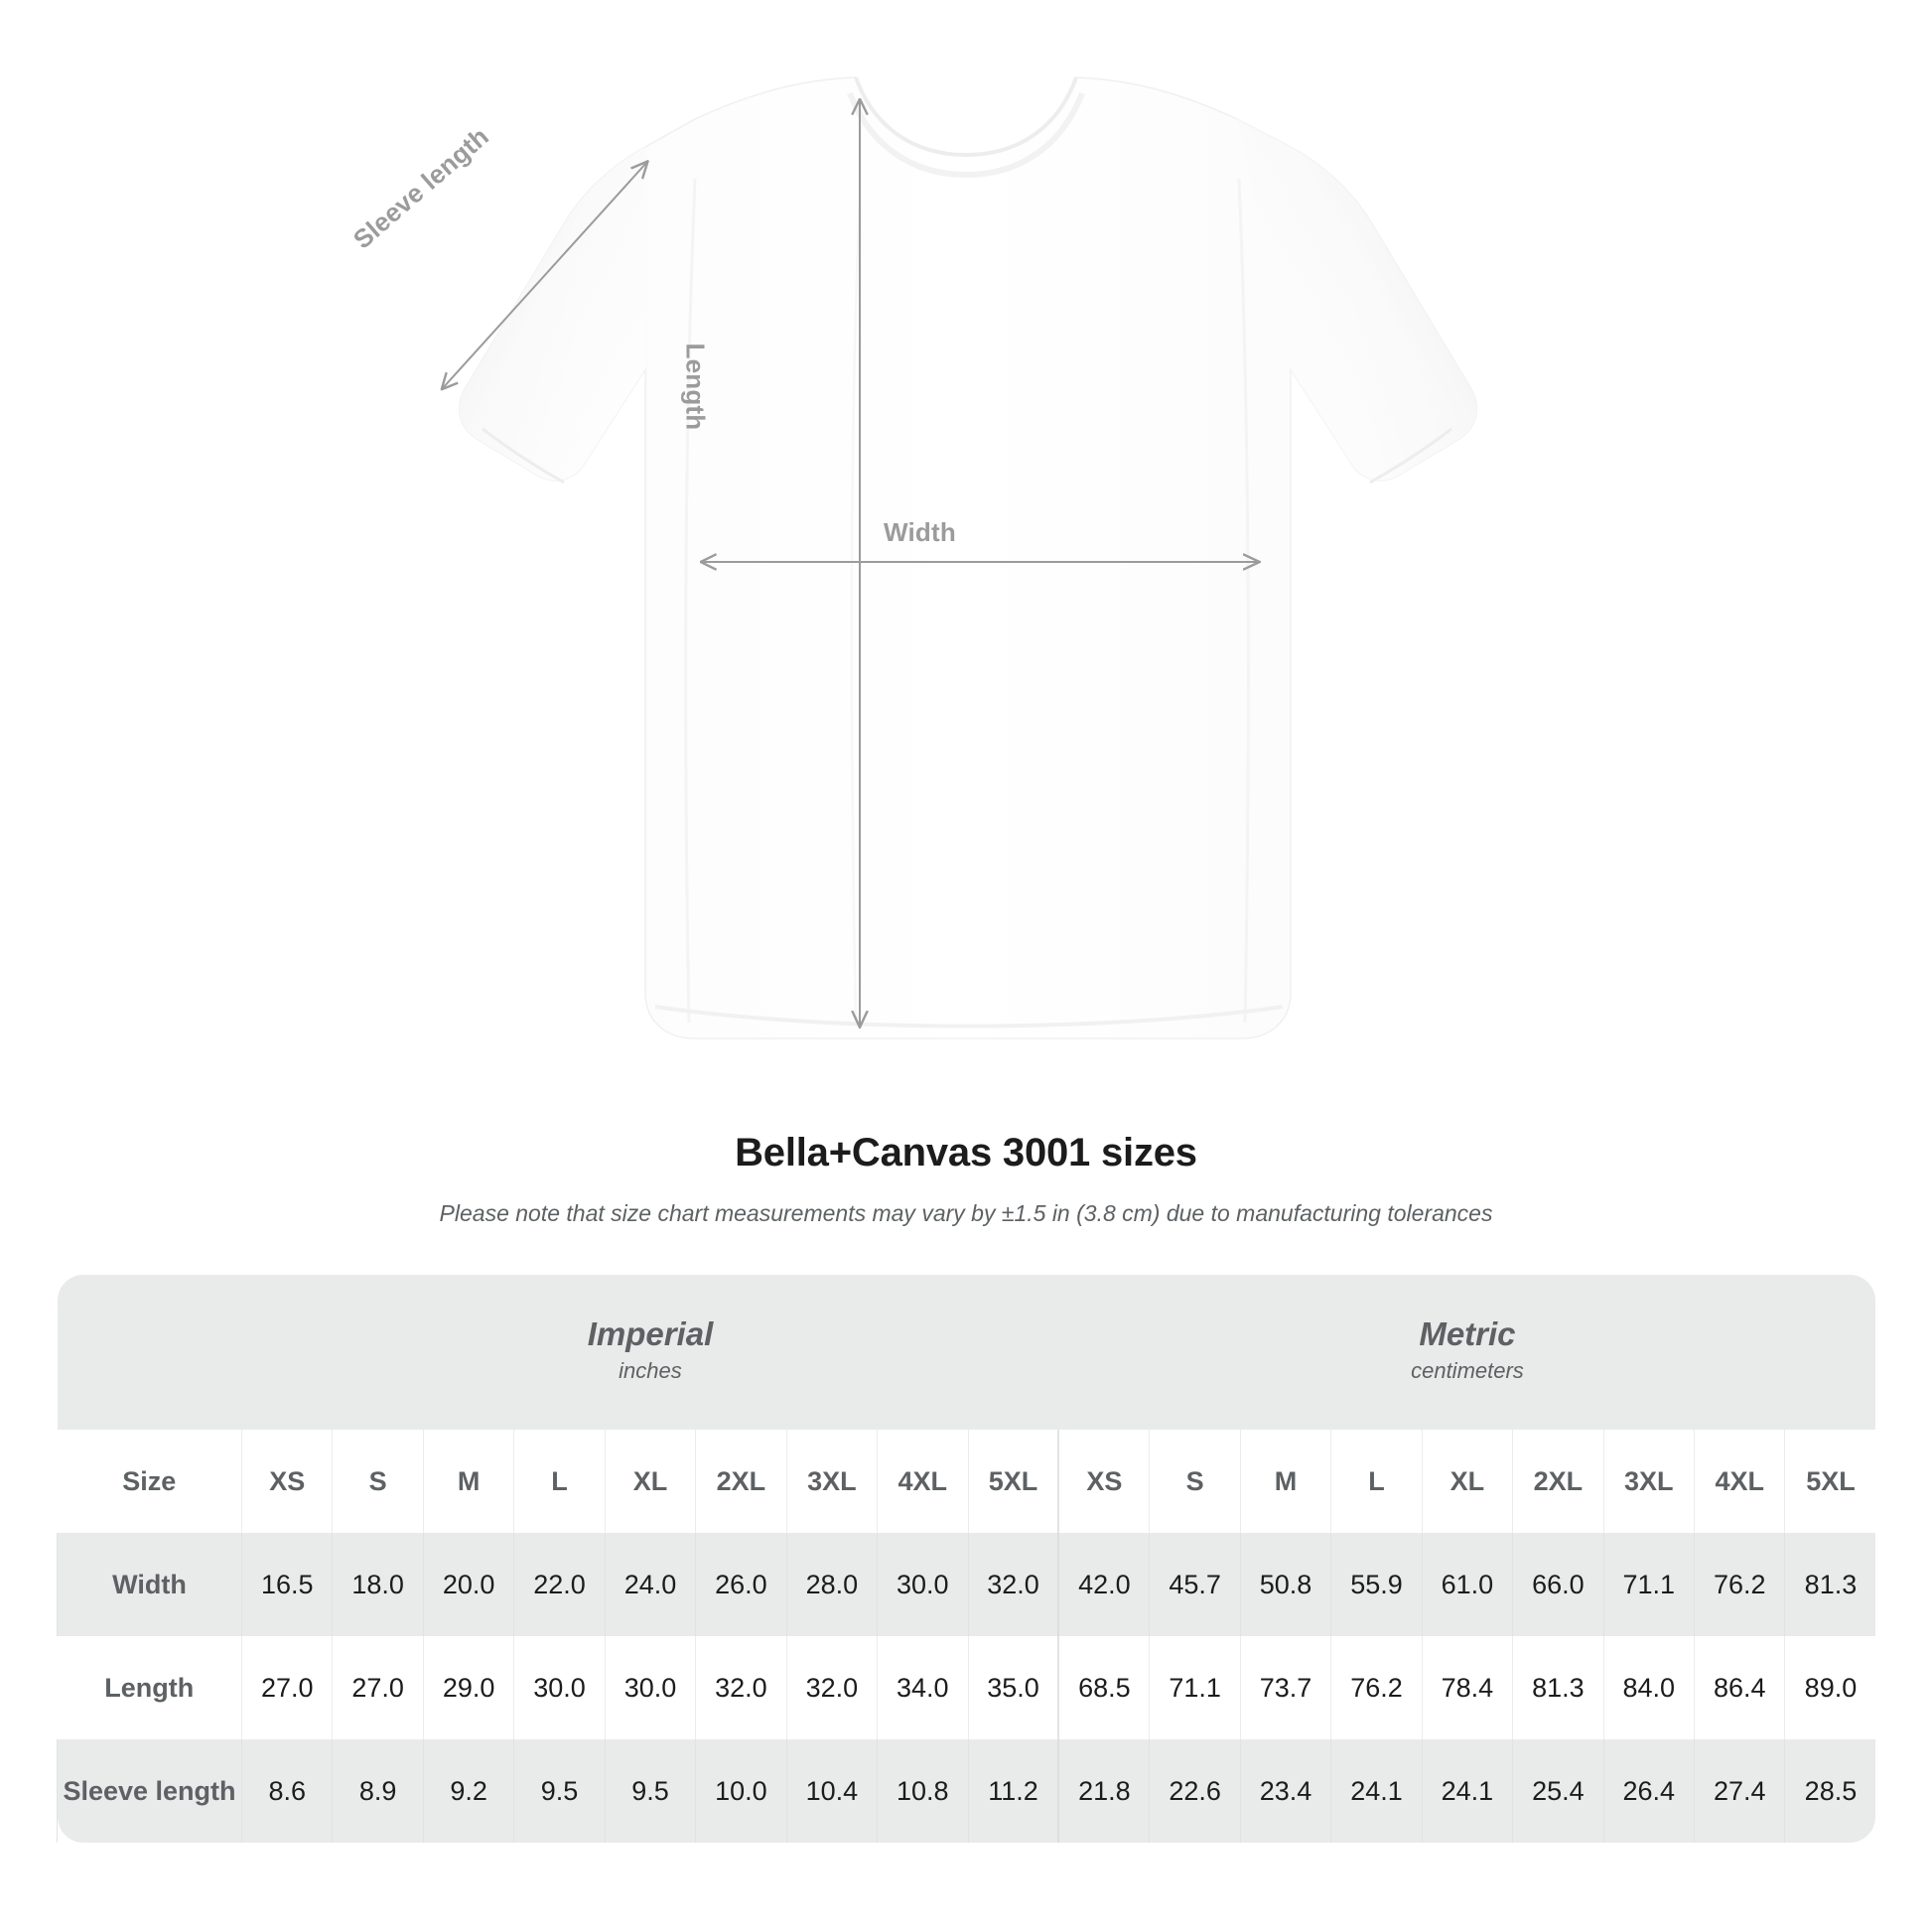 The height and width of the screenshot is (1932, 1932). I want to click on cell-sleeve-length-imperial-2xl: 10.0, so click(741, 1791).